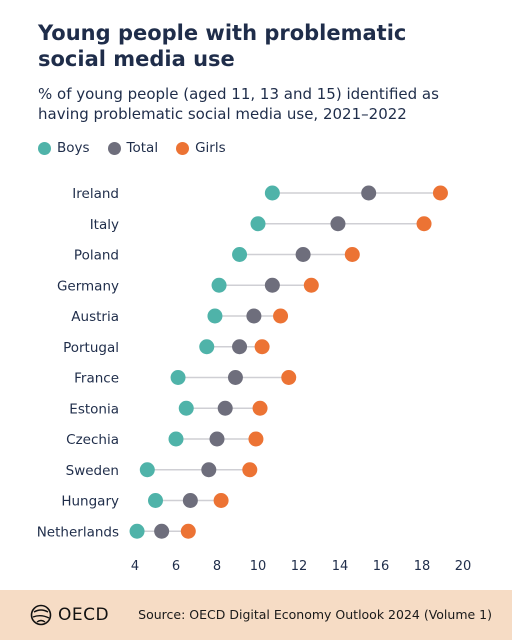 The width and height of the screenshot is (512, 640). What do you see at coordinates (114, 148) in the screenshot?
I see `legend-dot-total` at bounding box center [114, 148].